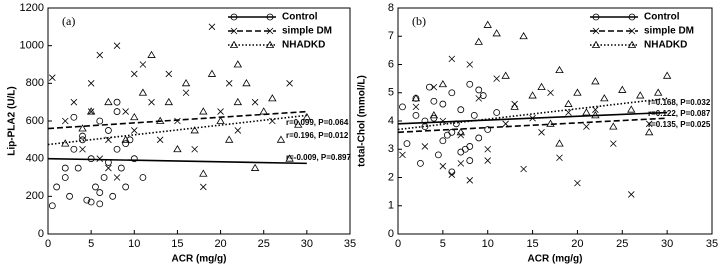  What do you see at coordinates (350, 244) in the screenshot?
I see `x-tick-label: 35` at bounding box center [350, 244].